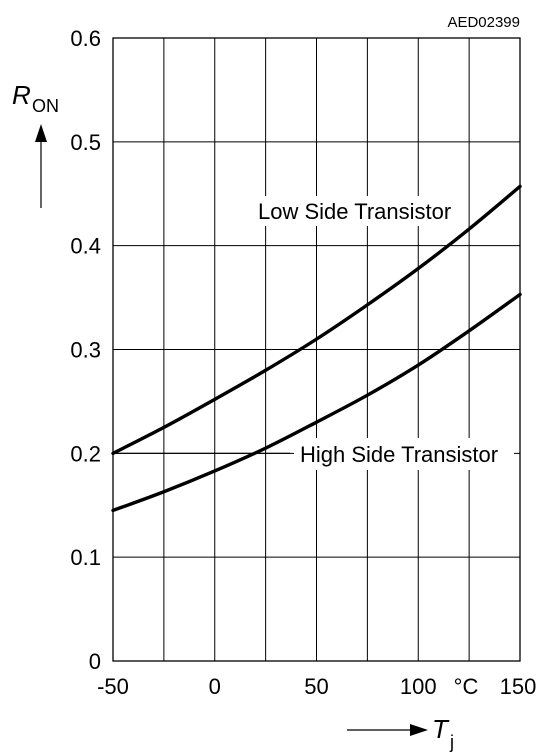 The image size is (549, 754). What do you see at coordinates (45, 106) in the screenshot?
I see `y-axis-subscript: ON` at bounding box center [45, 106].